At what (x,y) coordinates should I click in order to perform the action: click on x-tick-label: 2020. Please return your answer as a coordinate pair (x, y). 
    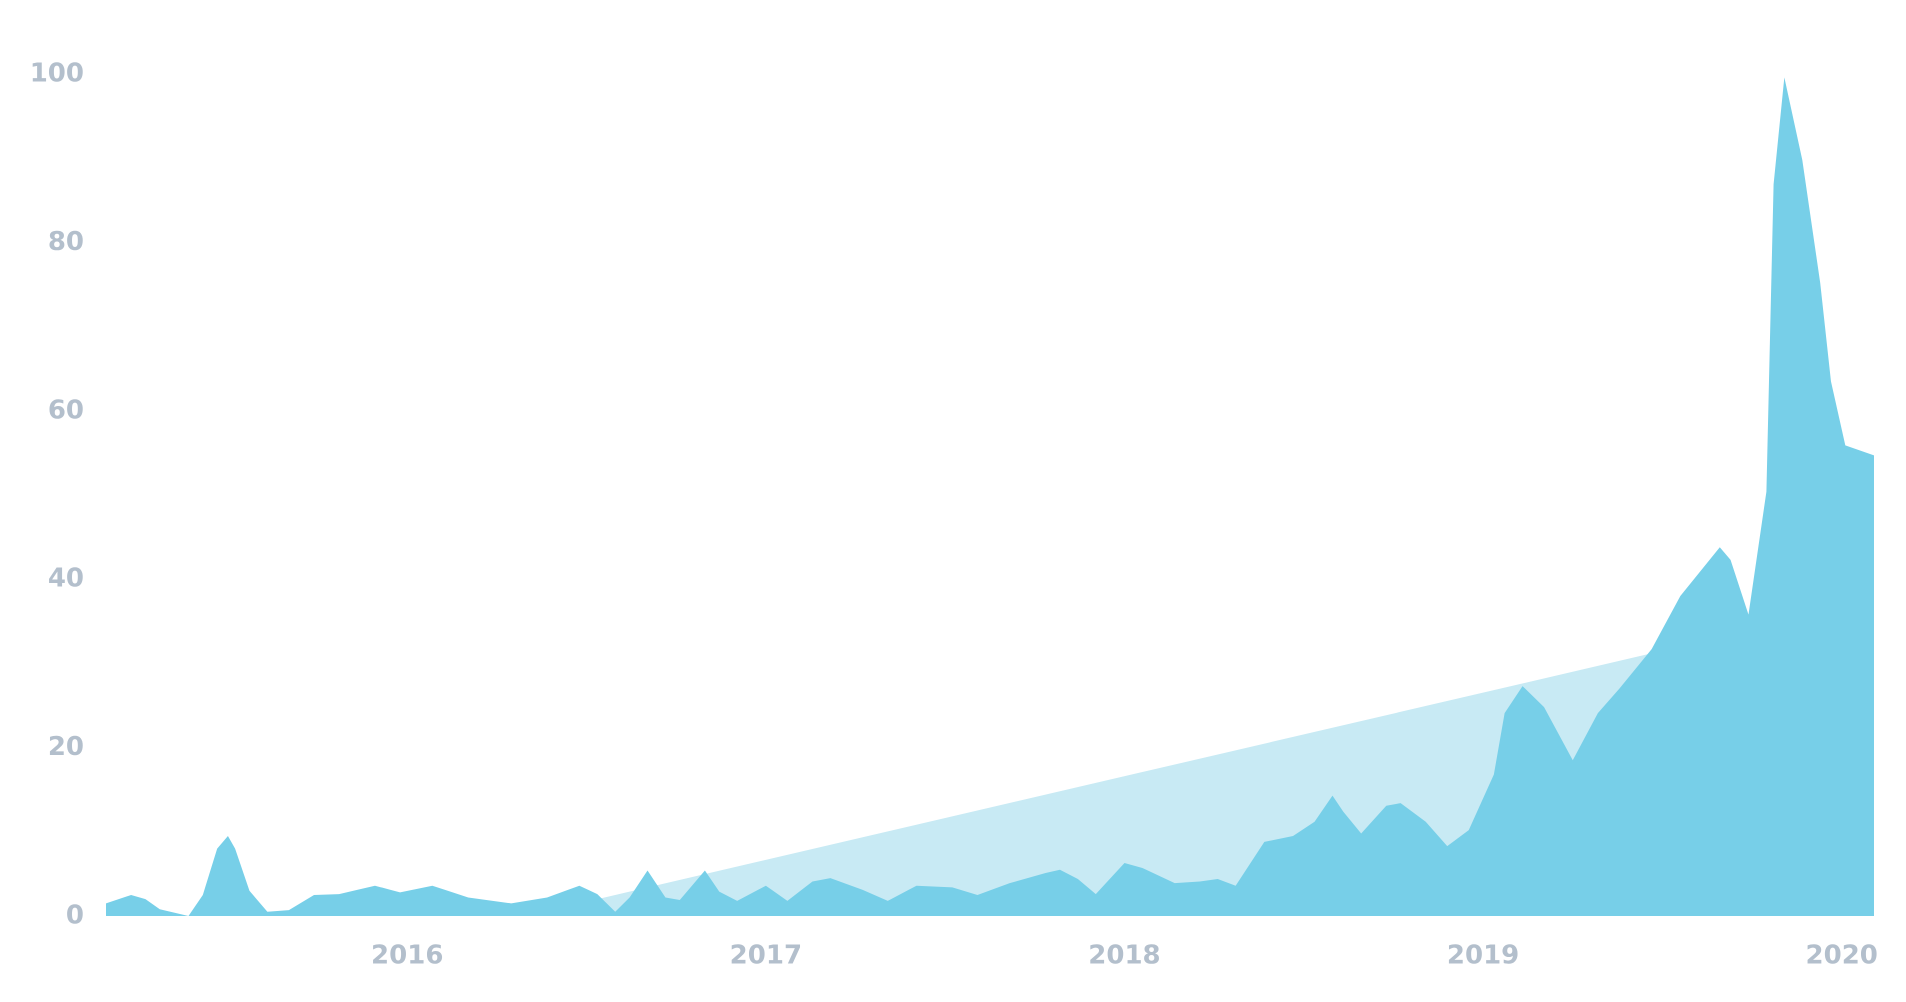
    Looking at the image, I should click on (1842, 956).